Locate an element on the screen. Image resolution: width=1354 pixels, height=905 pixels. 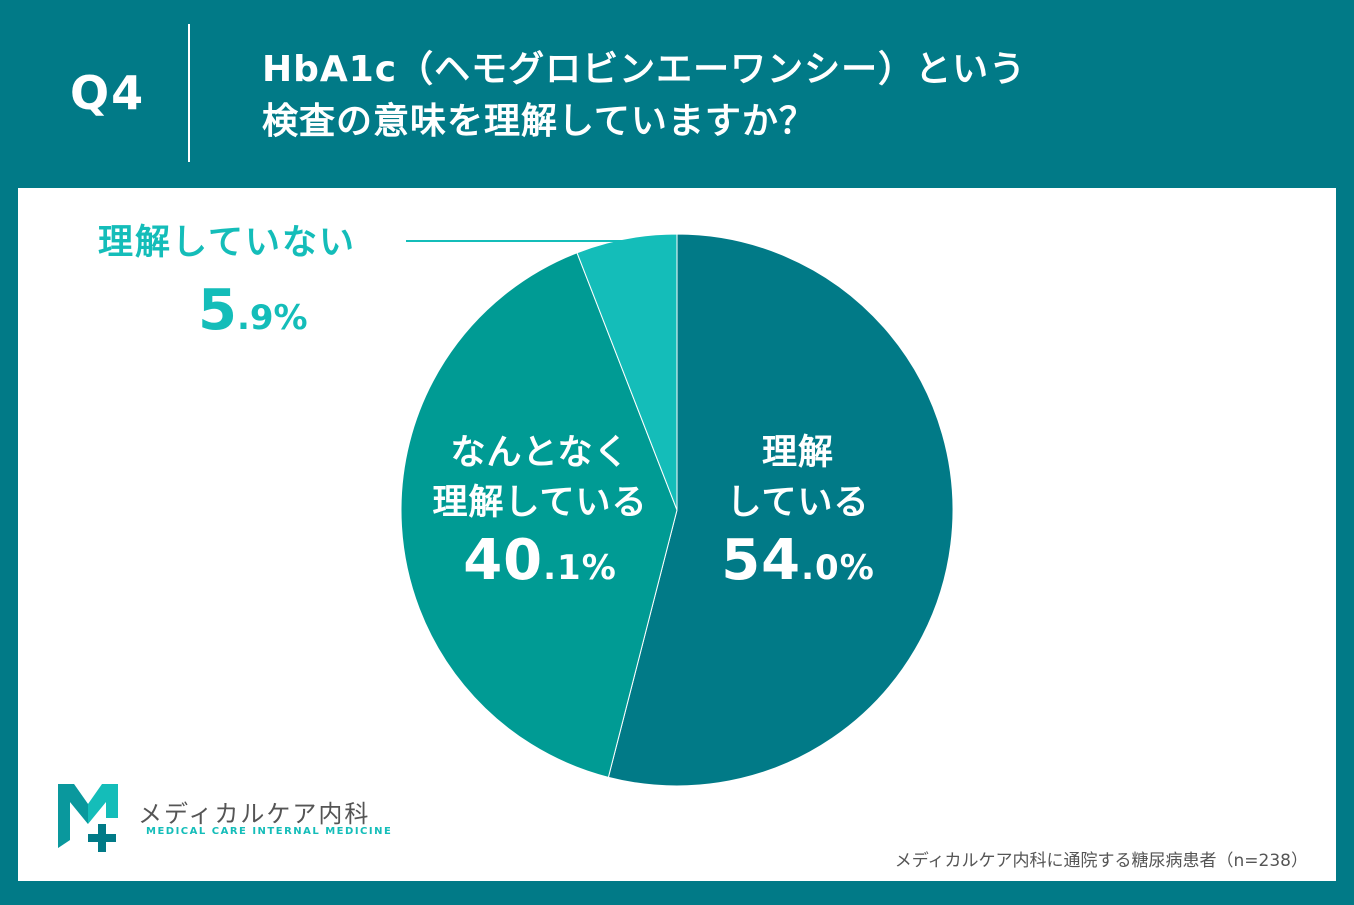
slice-label-somewhat-line1: なんとなく is located at coordinates (540, 453).